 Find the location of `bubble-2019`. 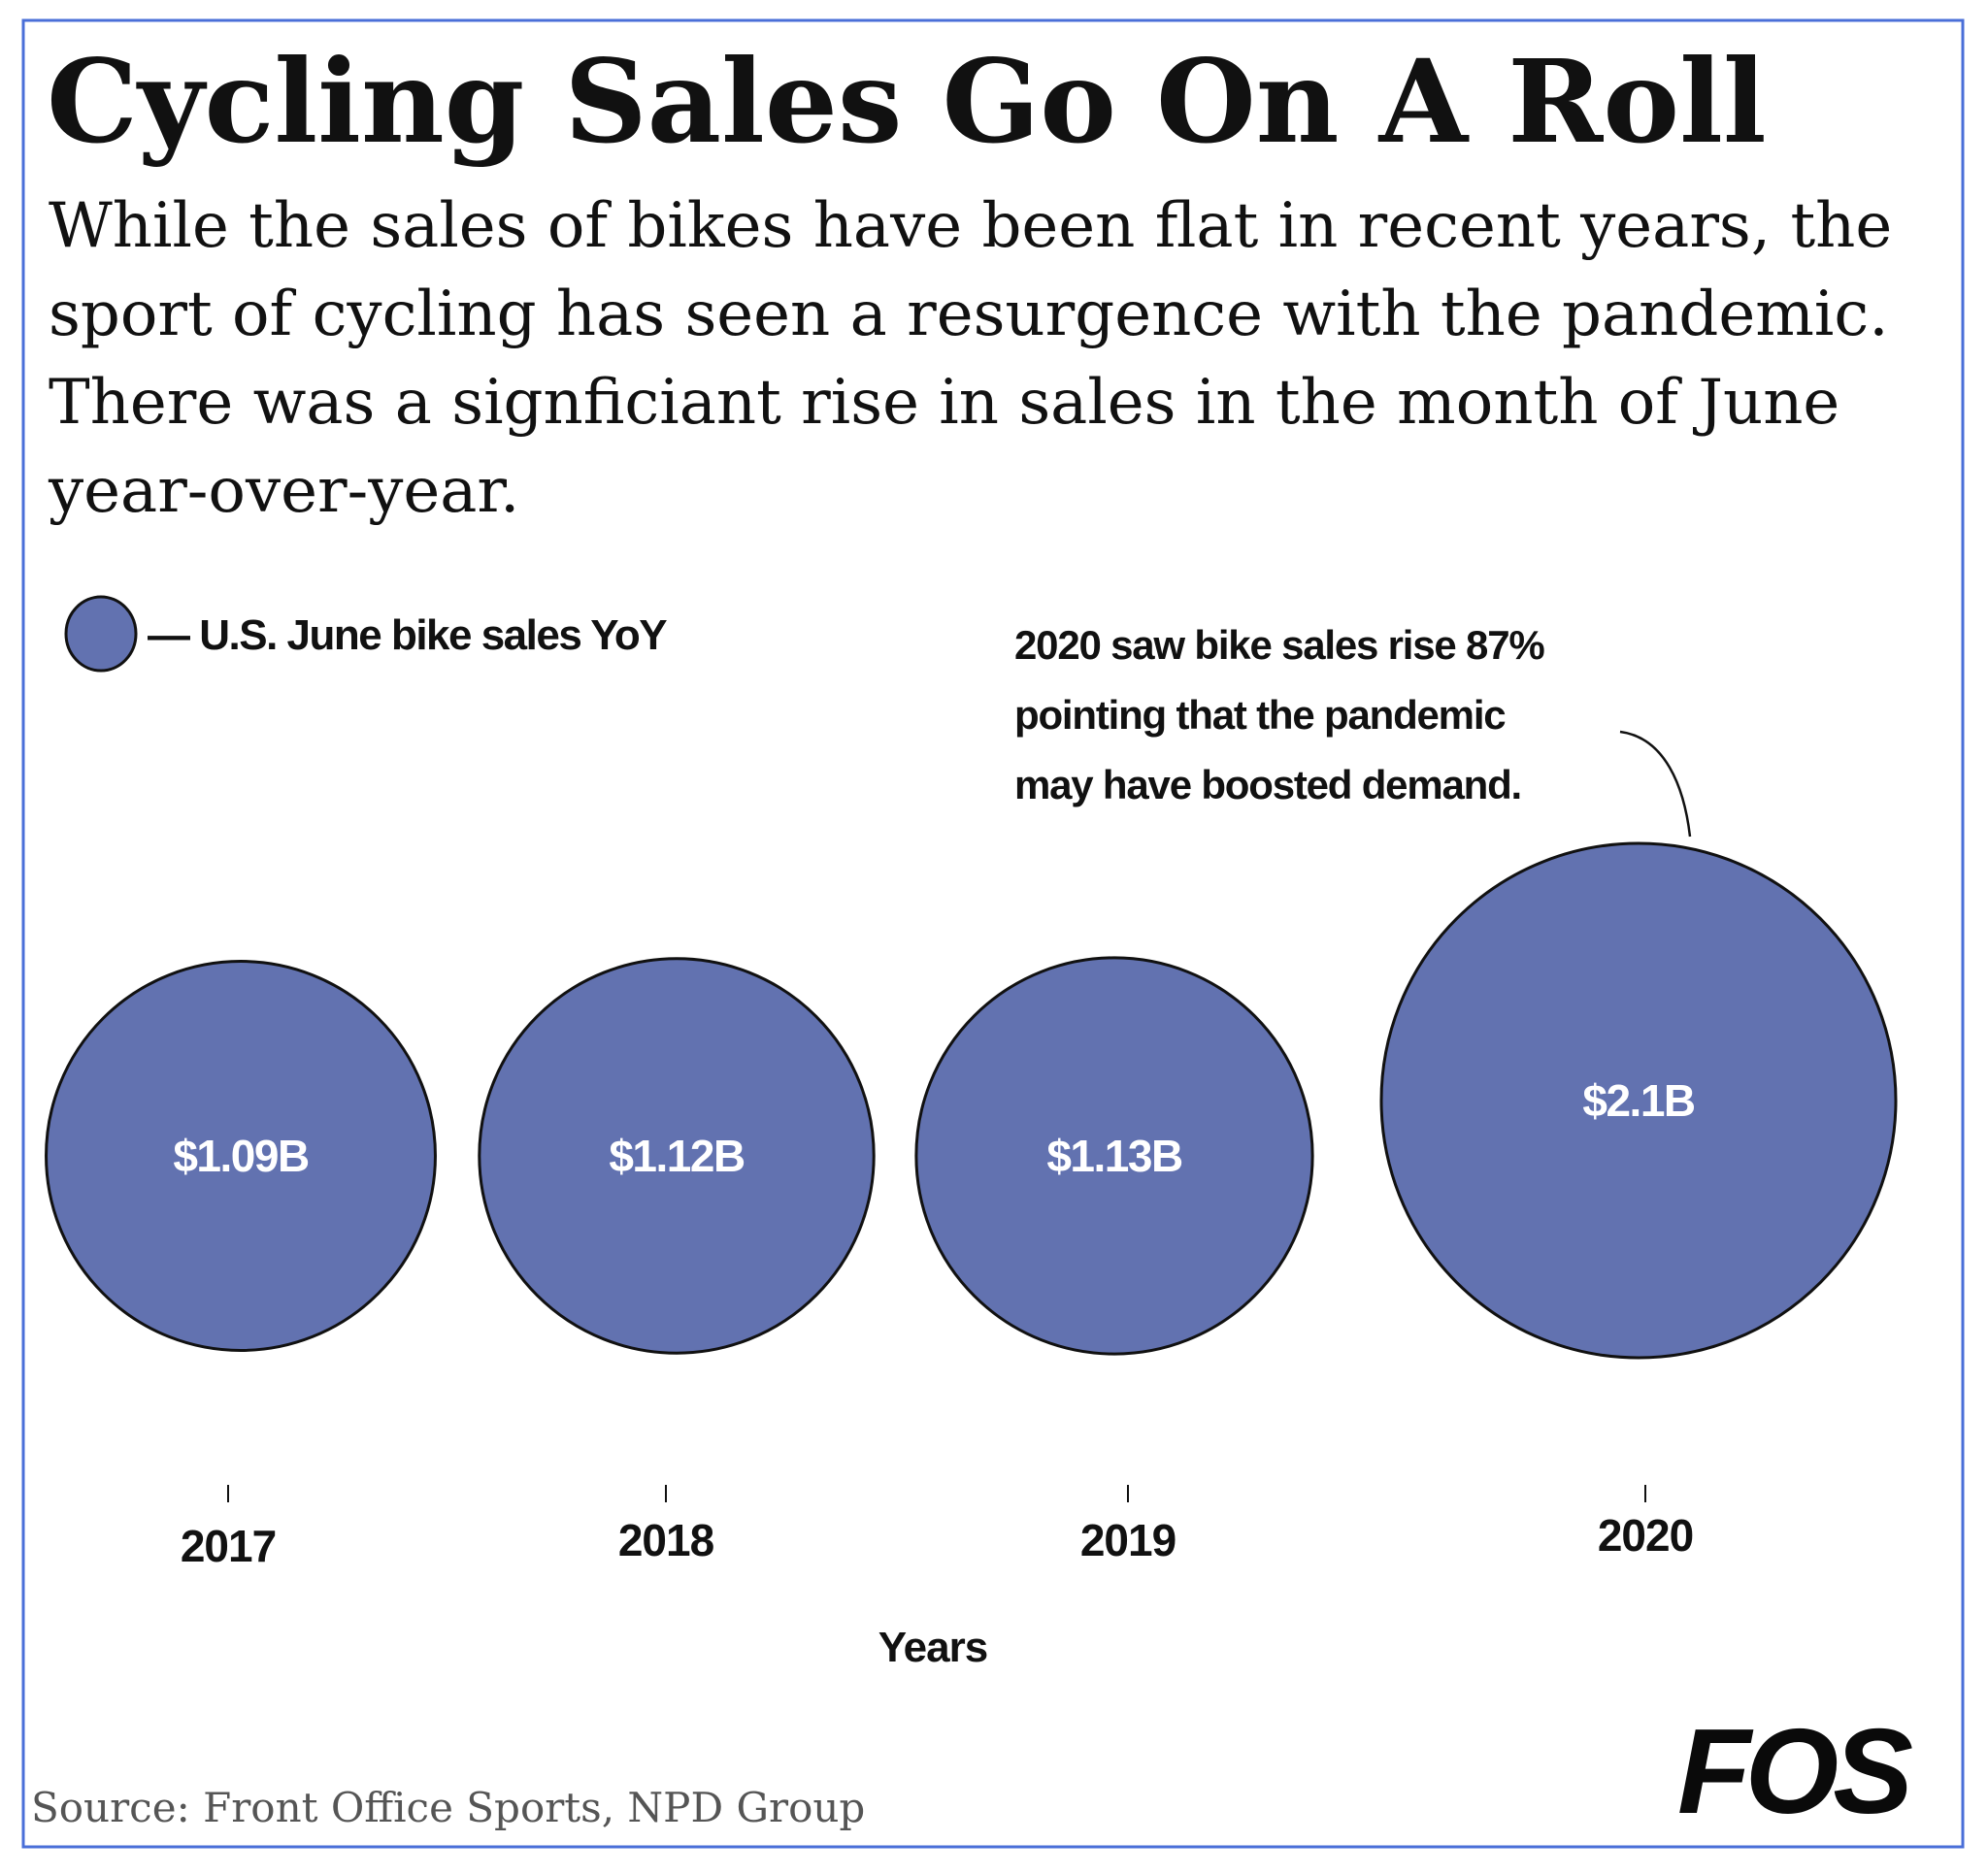

bubble-2019 is located at coordinates (1114, 1156).